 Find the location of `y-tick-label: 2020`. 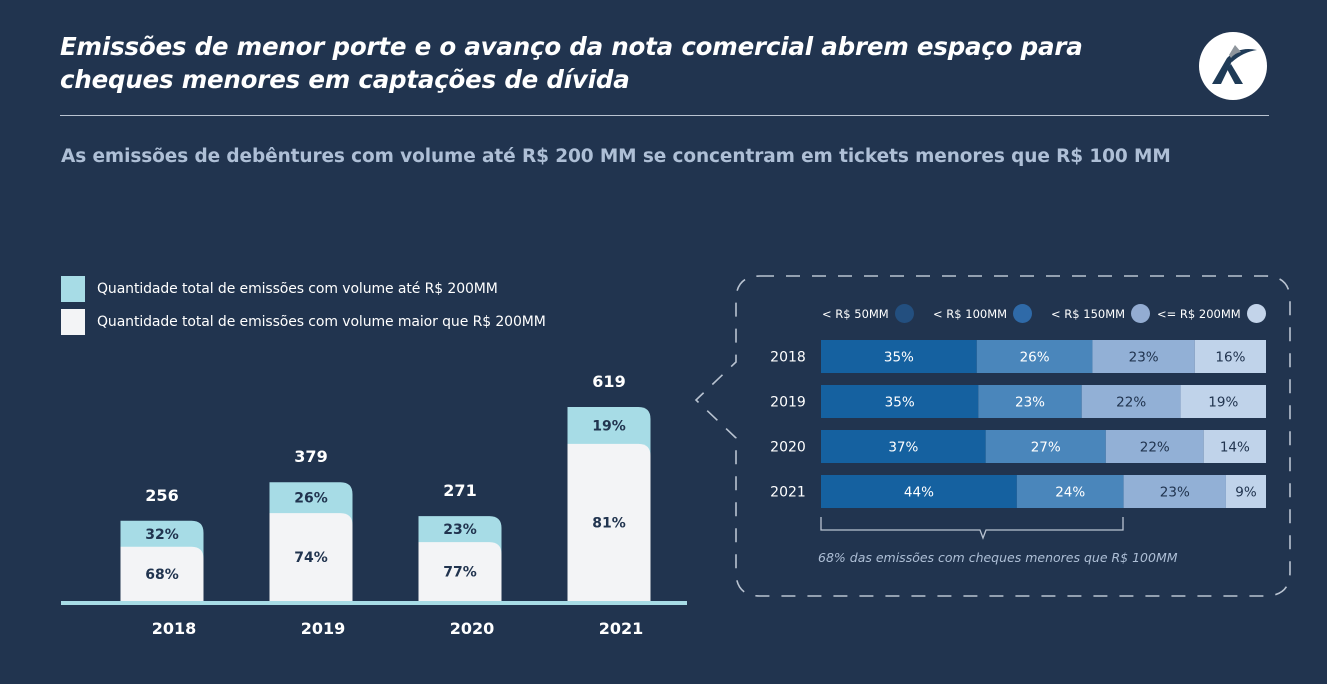

y-tick-label: 2020 is located at coordinates (788, 448).